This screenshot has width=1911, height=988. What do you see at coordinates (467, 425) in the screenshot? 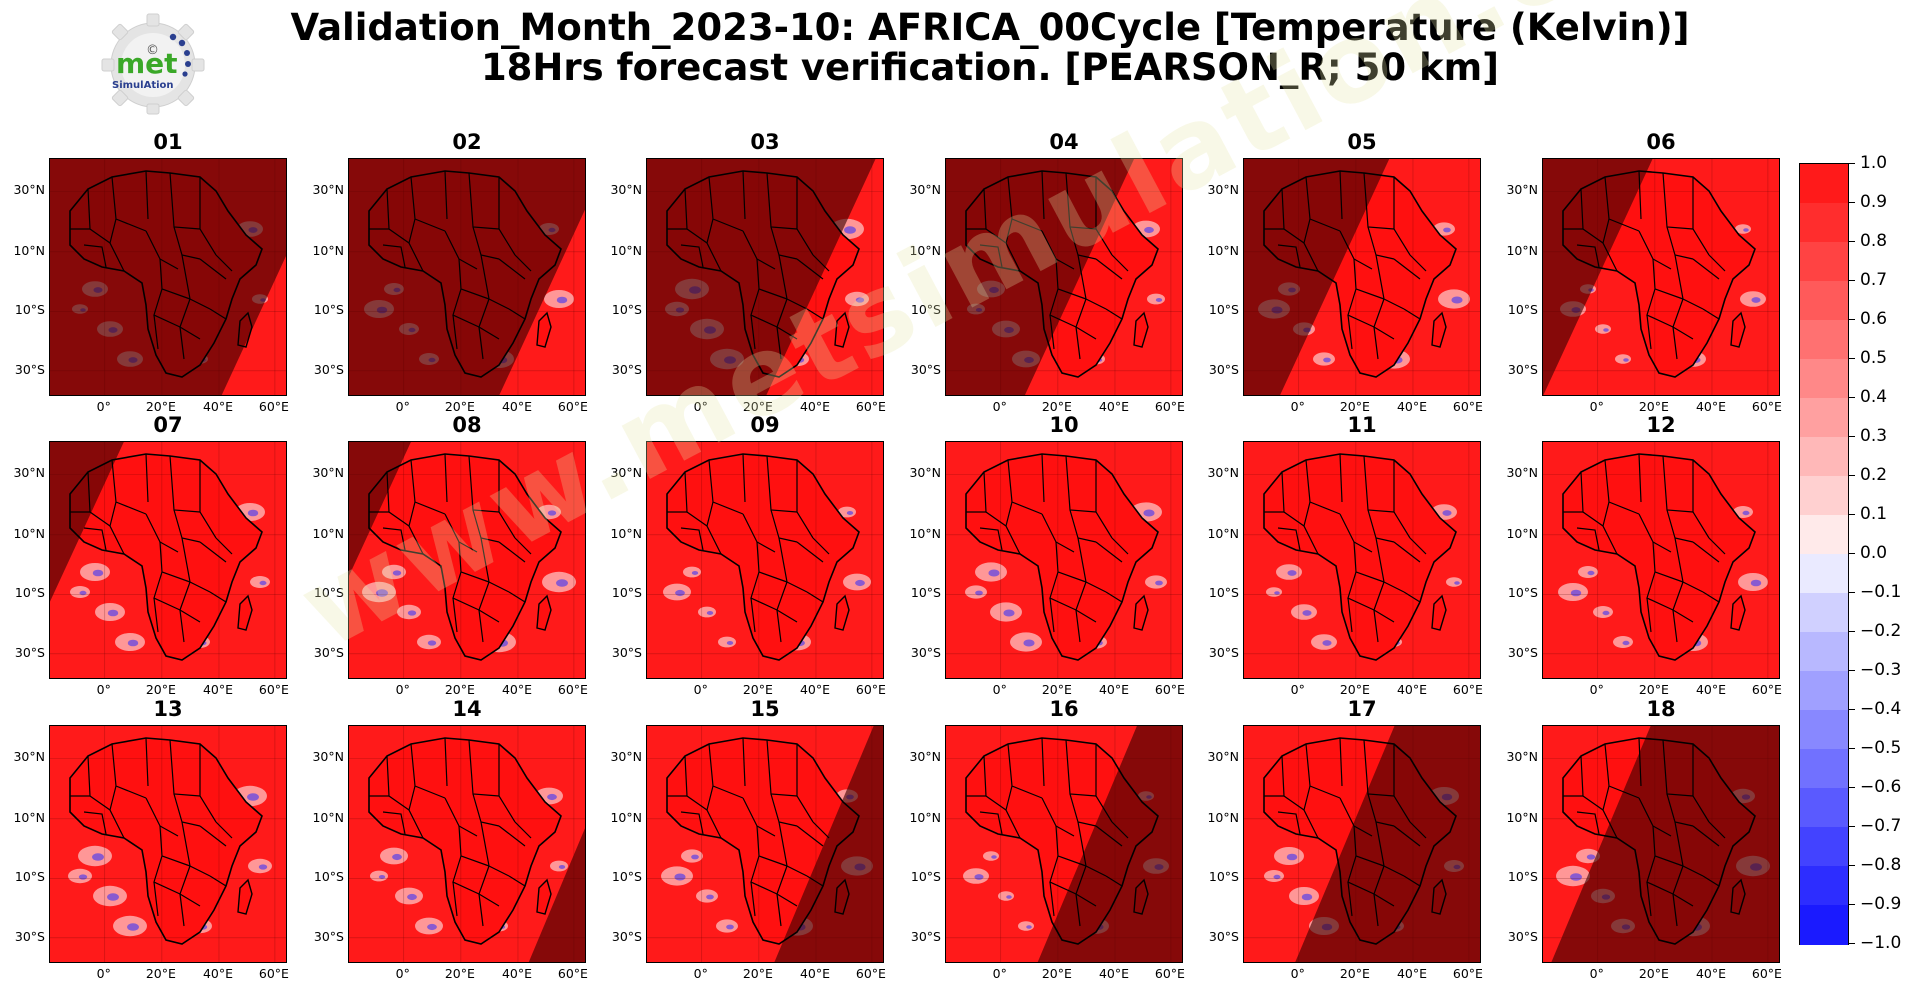
I see `panel-title: 08` at bounding box center [467, 425].